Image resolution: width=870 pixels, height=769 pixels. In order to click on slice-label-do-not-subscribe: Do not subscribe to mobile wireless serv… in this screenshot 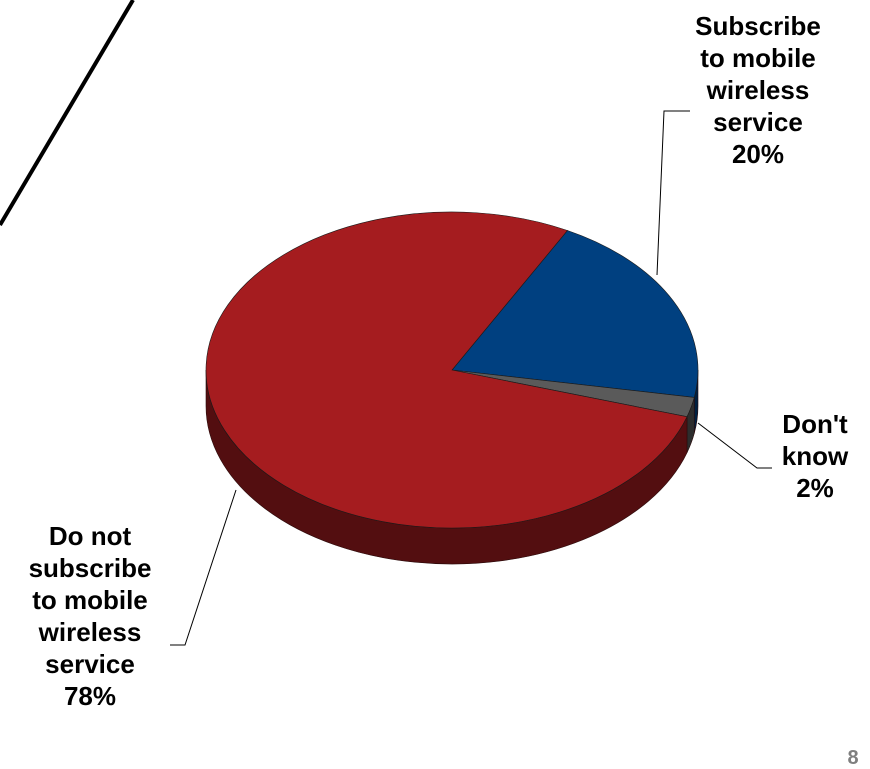, I will do `click(90, 616)`.